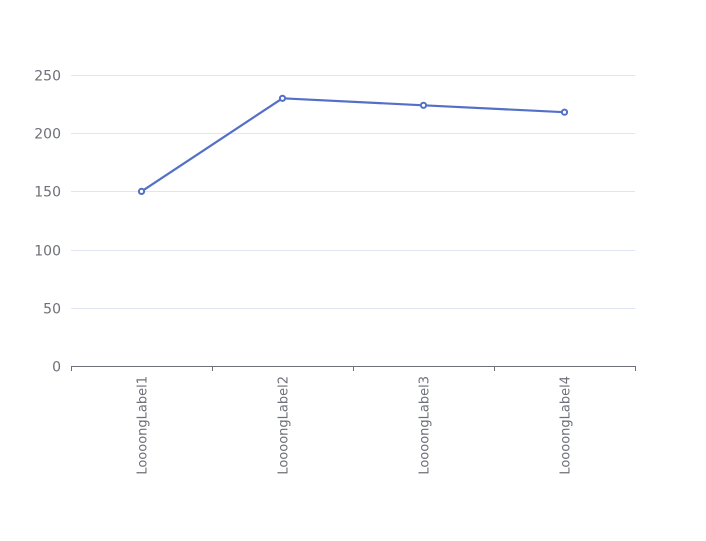 This screenshot has width=706, height=541. I want to click on x-tick-label: LoooongLabel4, so click(566, 425).